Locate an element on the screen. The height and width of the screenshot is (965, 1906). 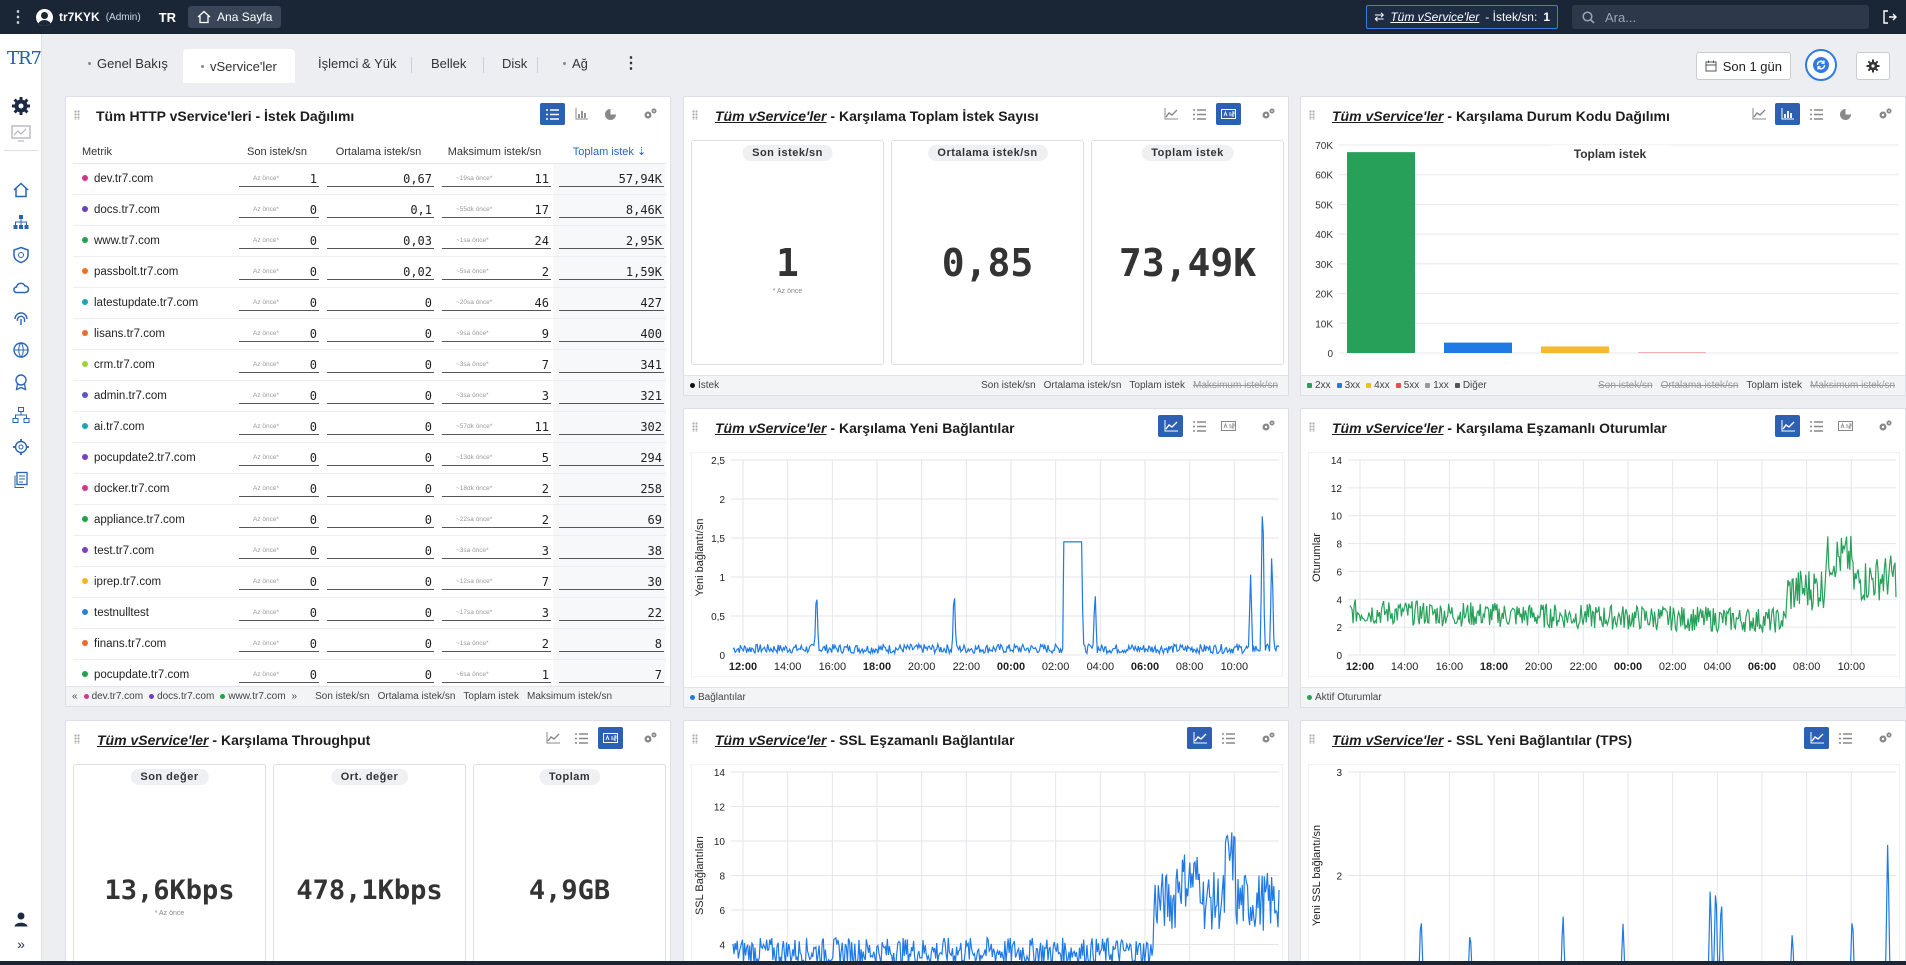
footer-metric: Maksimum istek/sn is located at coordinates (569, 696).